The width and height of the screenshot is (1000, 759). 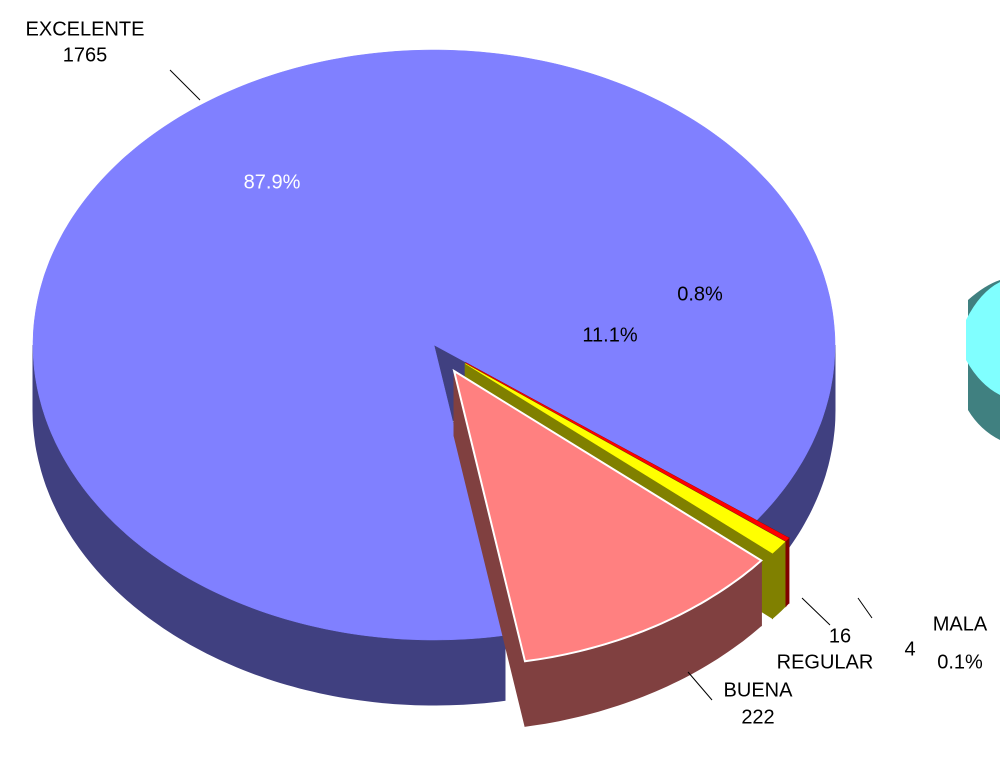 What do you see at coordinates (960, 662) in the screenshot?
I see `percent-label: 0.1%` at bounding box center [960, 662].